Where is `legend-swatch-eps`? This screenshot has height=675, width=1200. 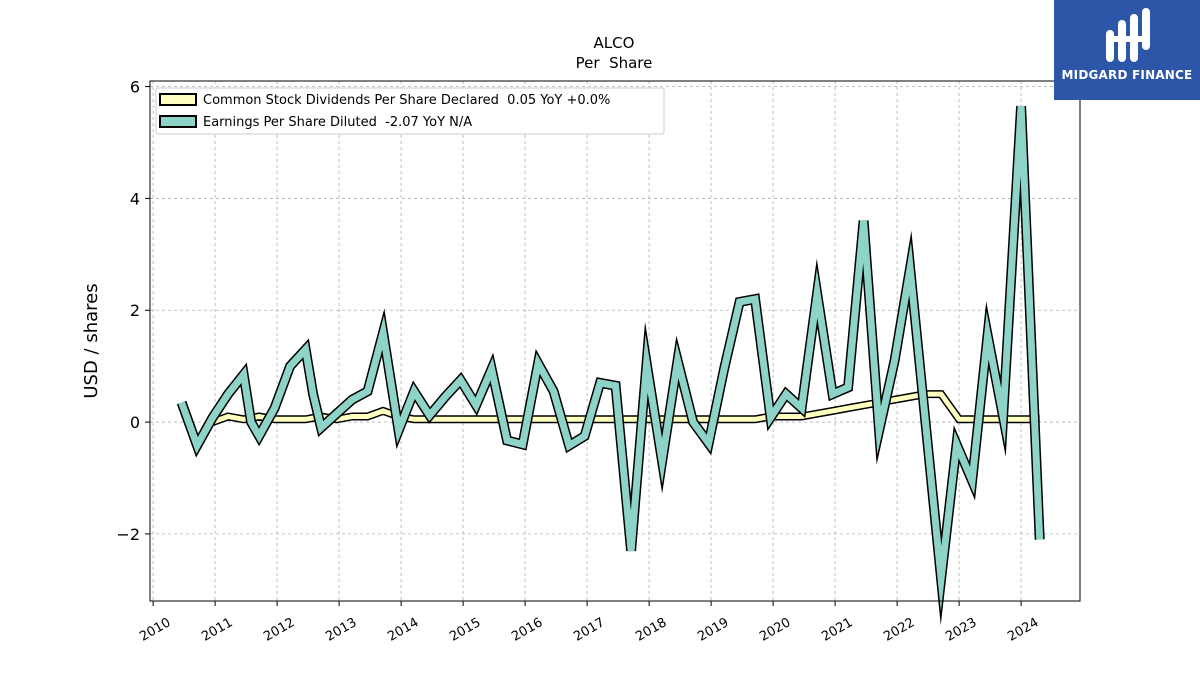 legend-swatch-eps is located at coordinates (178, 121).